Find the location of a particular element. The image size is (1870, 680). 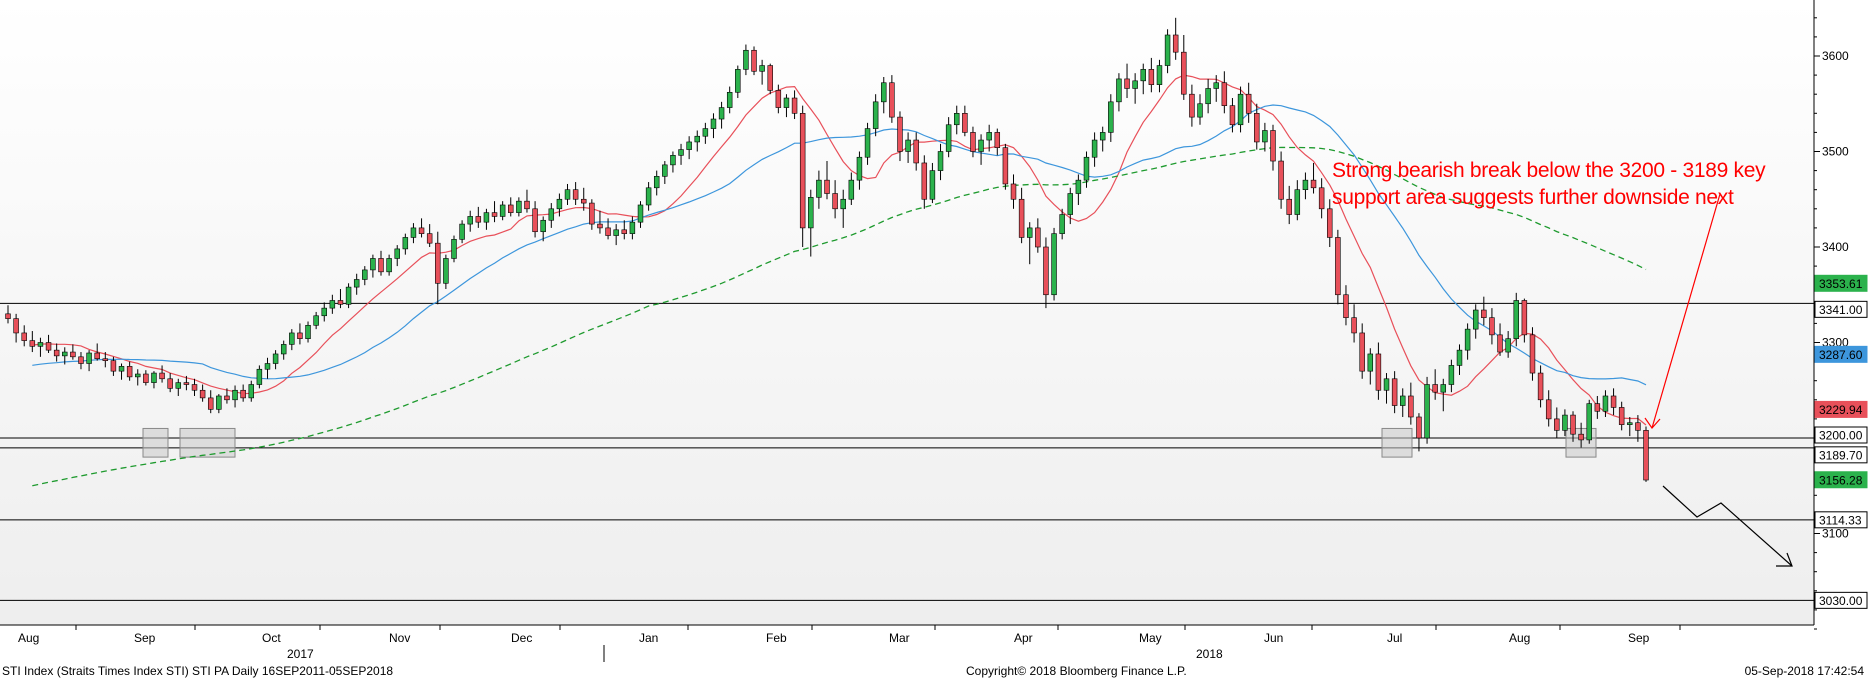

price-tag-label: 3114.33 is located at coordinates (1840, 520).